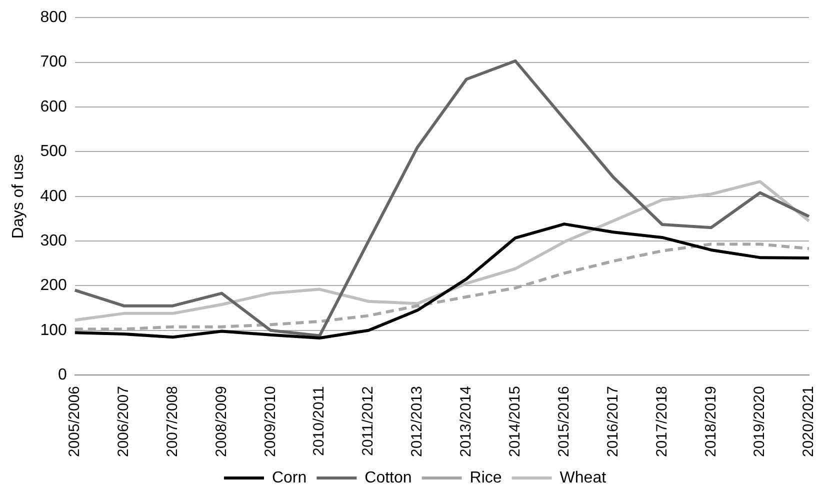 The image size is (830, 501). What do you see at coordinates (53, 107) in the screenshot?
I see `y-tick-label: 600` at bounding box center [53, 107].